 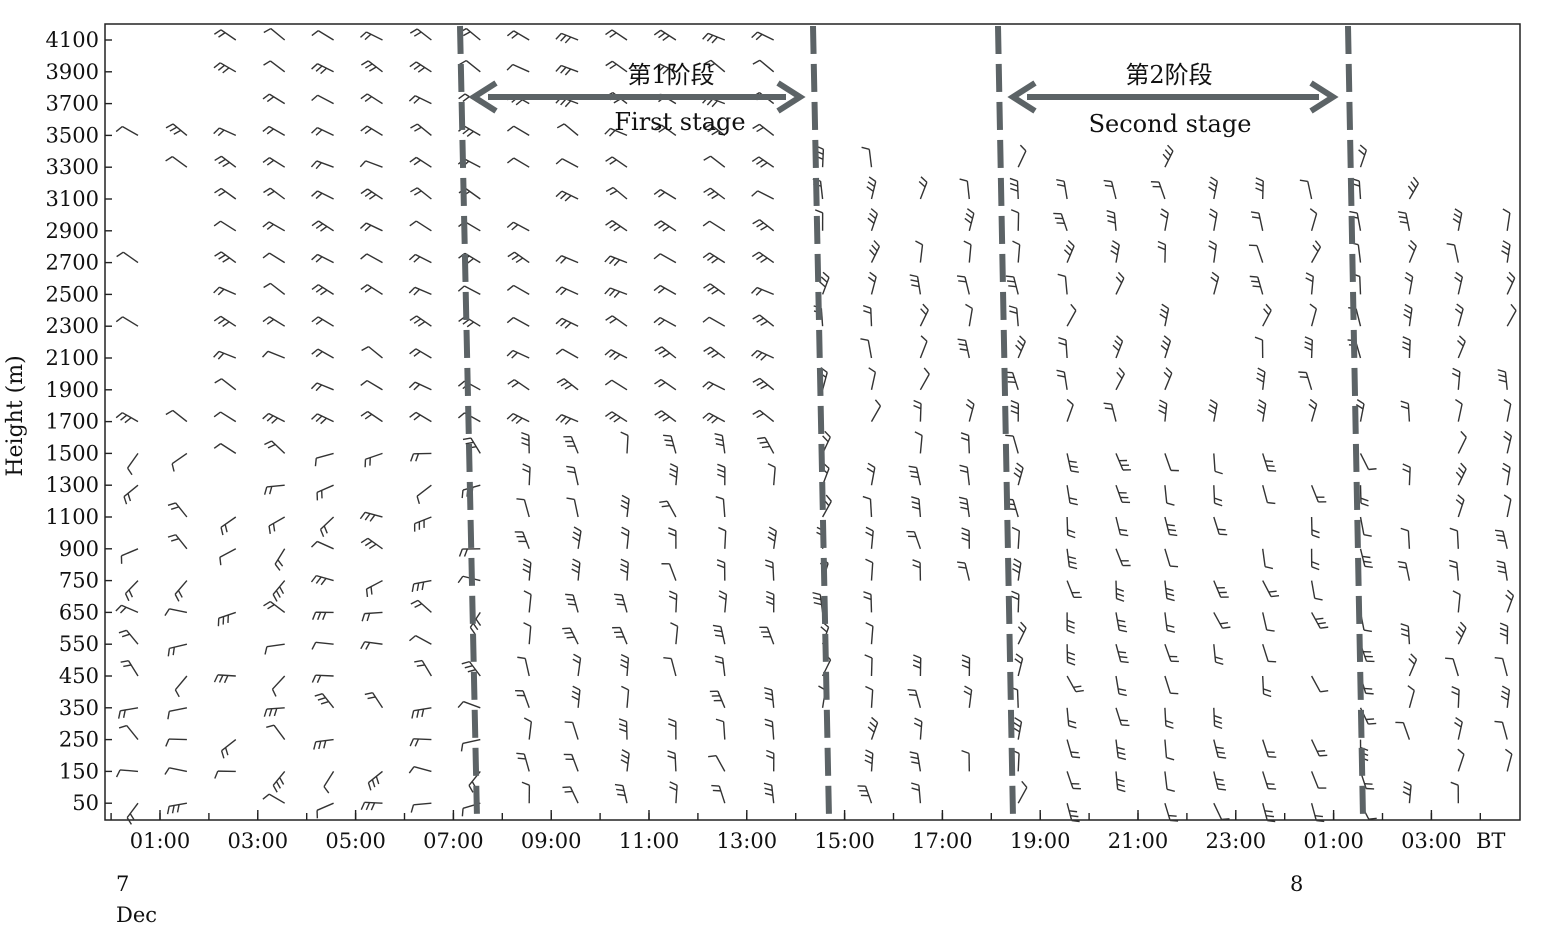 What do you see at coordinates (72, 485) in the screenshot?
I see `y-tick-label: 1300` at bounding box center [72, 485].